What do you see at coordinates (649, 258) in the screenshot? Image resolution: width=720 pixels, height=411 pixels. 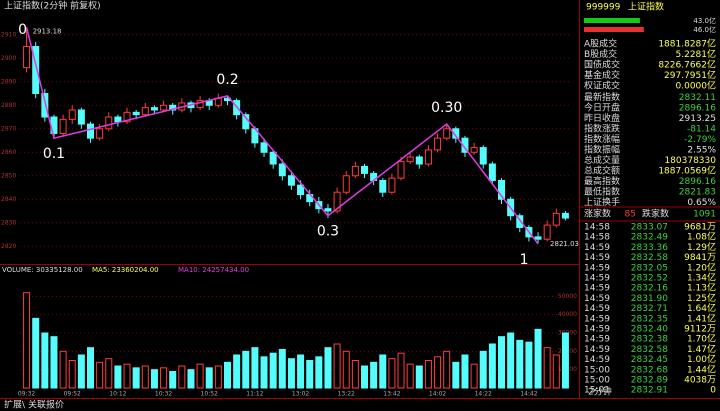 I see `trade-price: 2832.58` at bounding box center [649, 258].